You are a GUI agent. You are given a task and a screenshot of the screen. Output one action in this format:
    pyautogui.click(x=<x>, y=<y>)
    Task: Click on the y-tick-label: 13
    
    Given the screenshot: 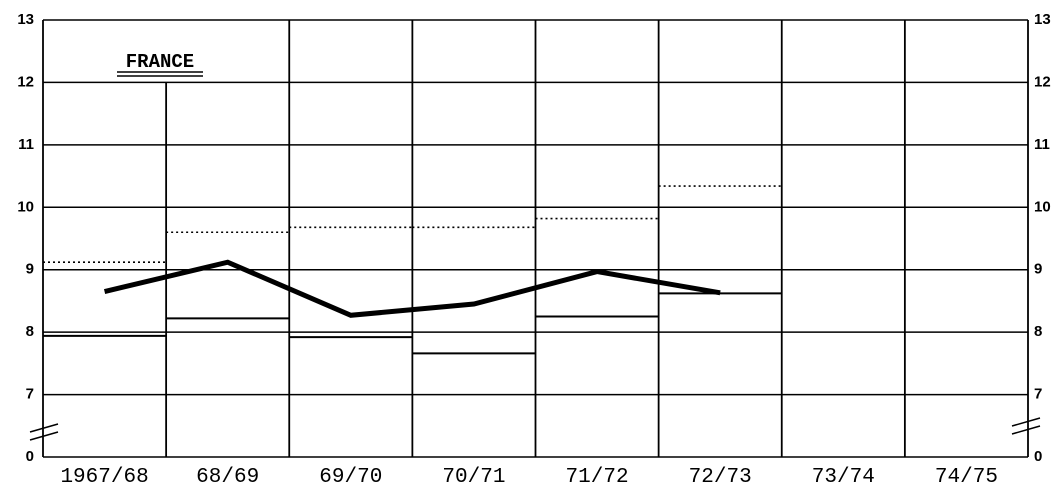 What is the action you would take?
    pyautogui.click(x=25, y=19)
    